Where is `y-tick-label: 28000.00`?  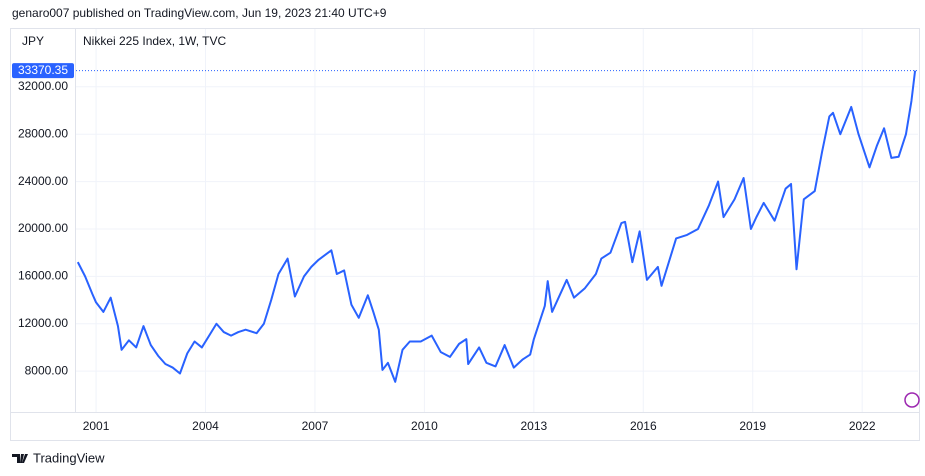
y-tick-label: 28000.00 is located at coordinates (43, 133).